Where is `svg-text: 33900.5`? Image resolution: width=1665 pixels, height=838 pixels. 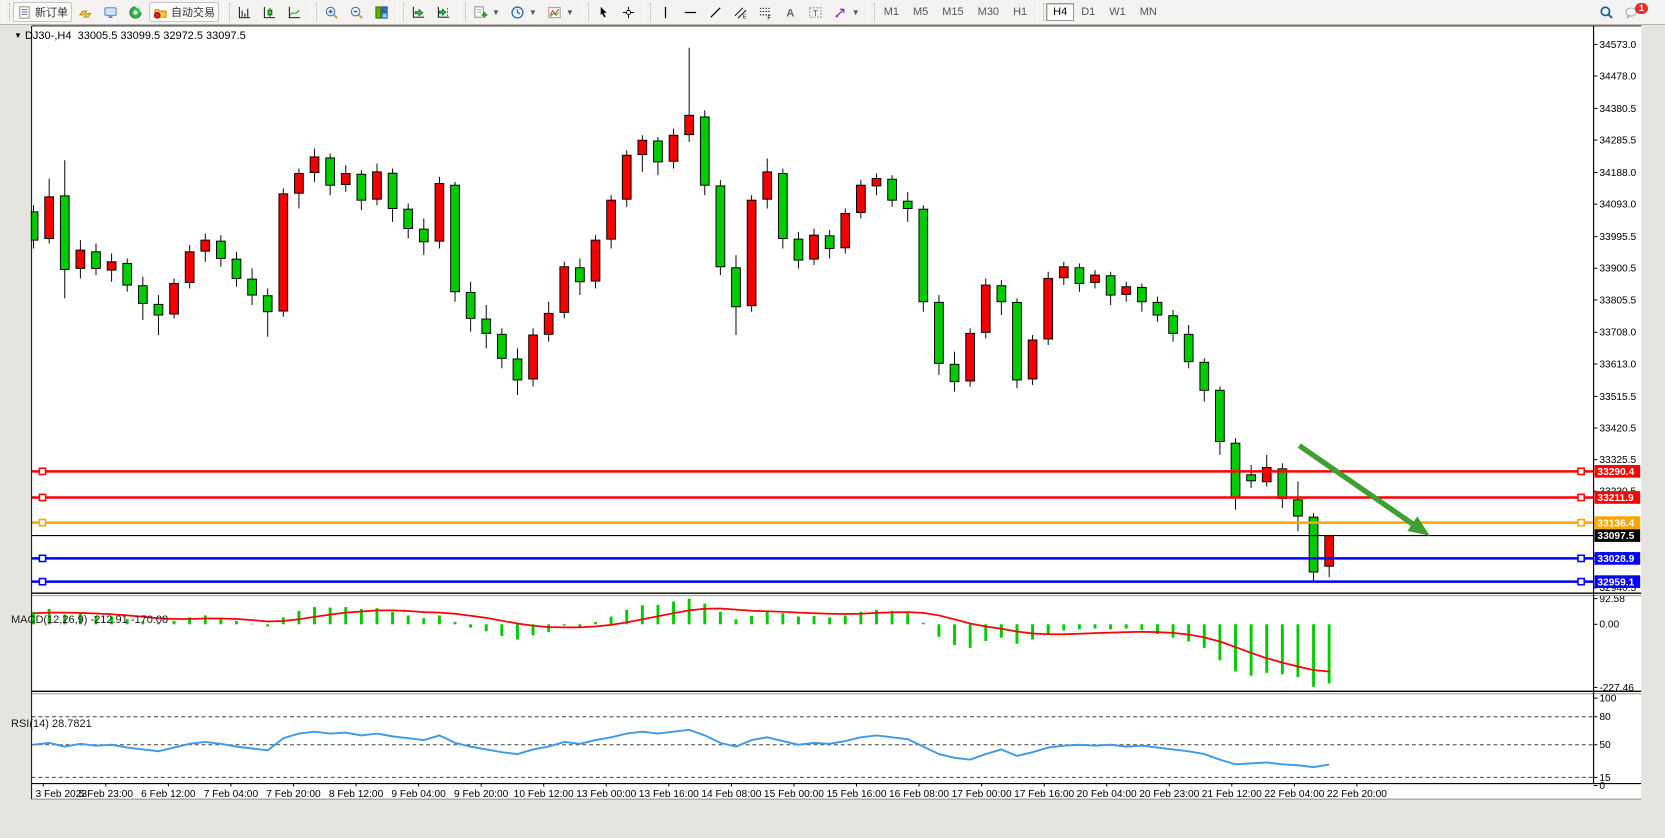 svg-text: 33900.5 is located at coordinates (1617, 269).